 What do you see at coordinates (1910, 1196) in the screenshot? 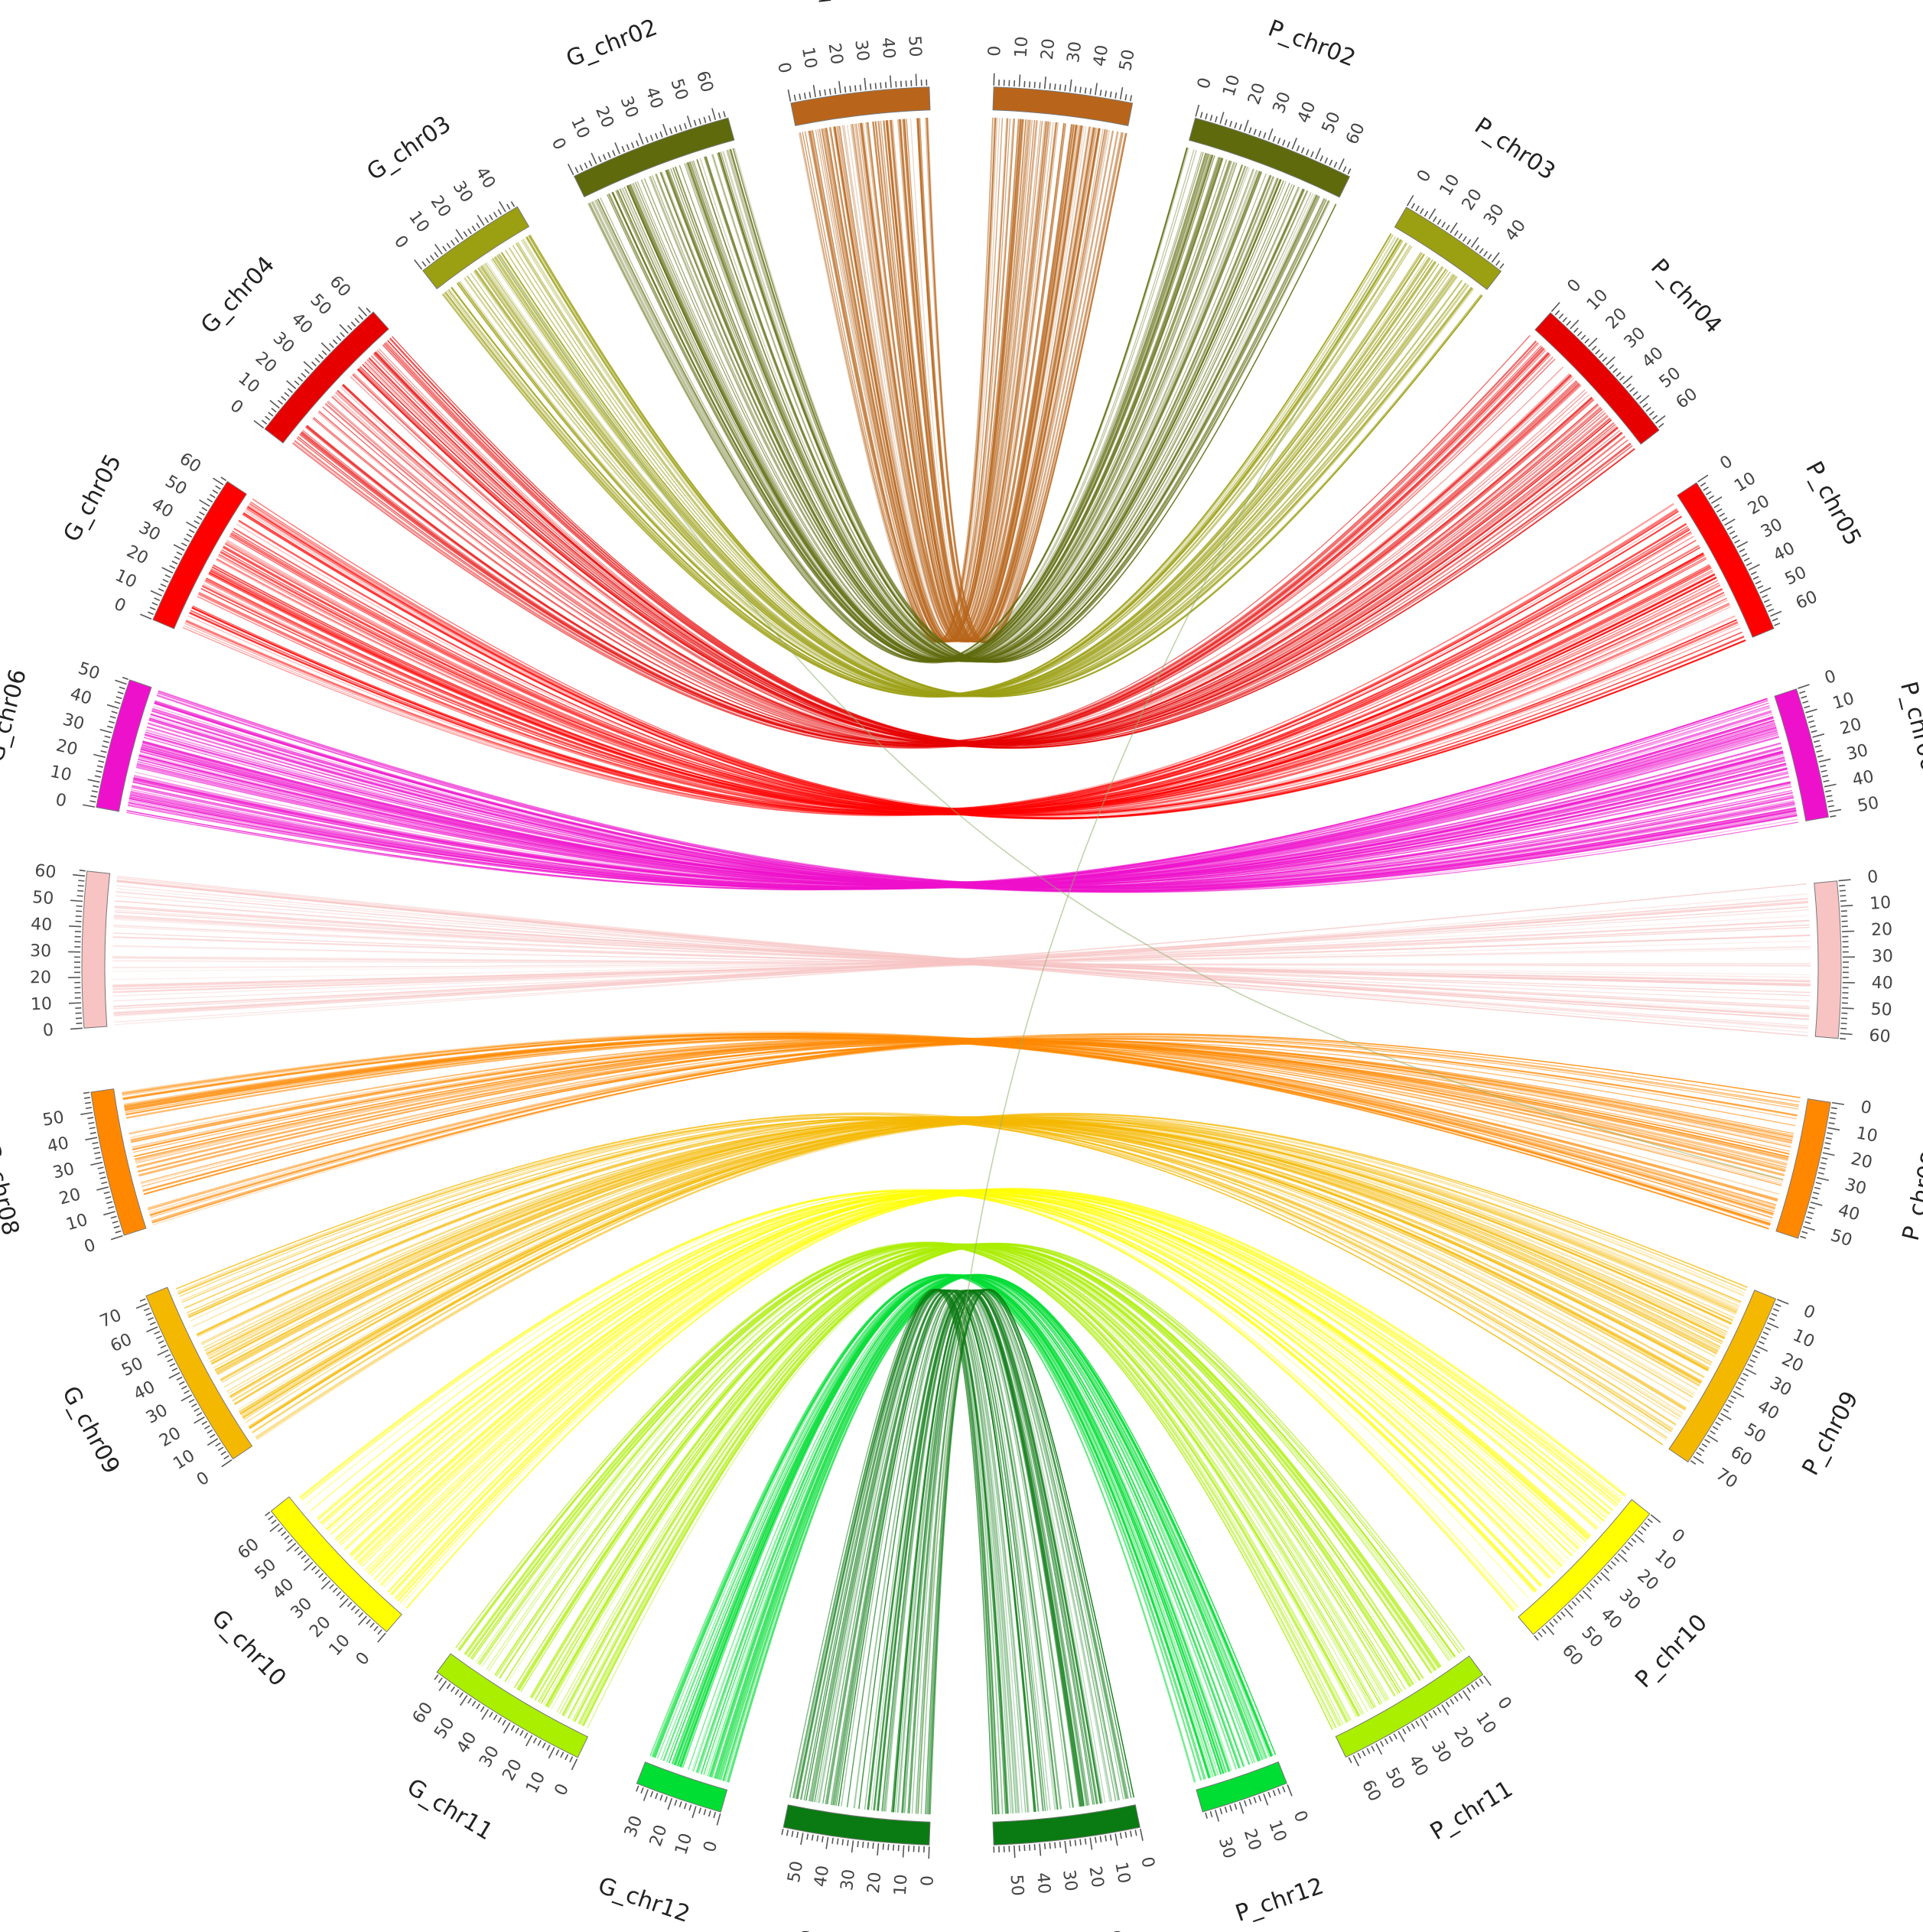
I see `chromosome-label: P_chr08` at bounding box center [1910, 1196].